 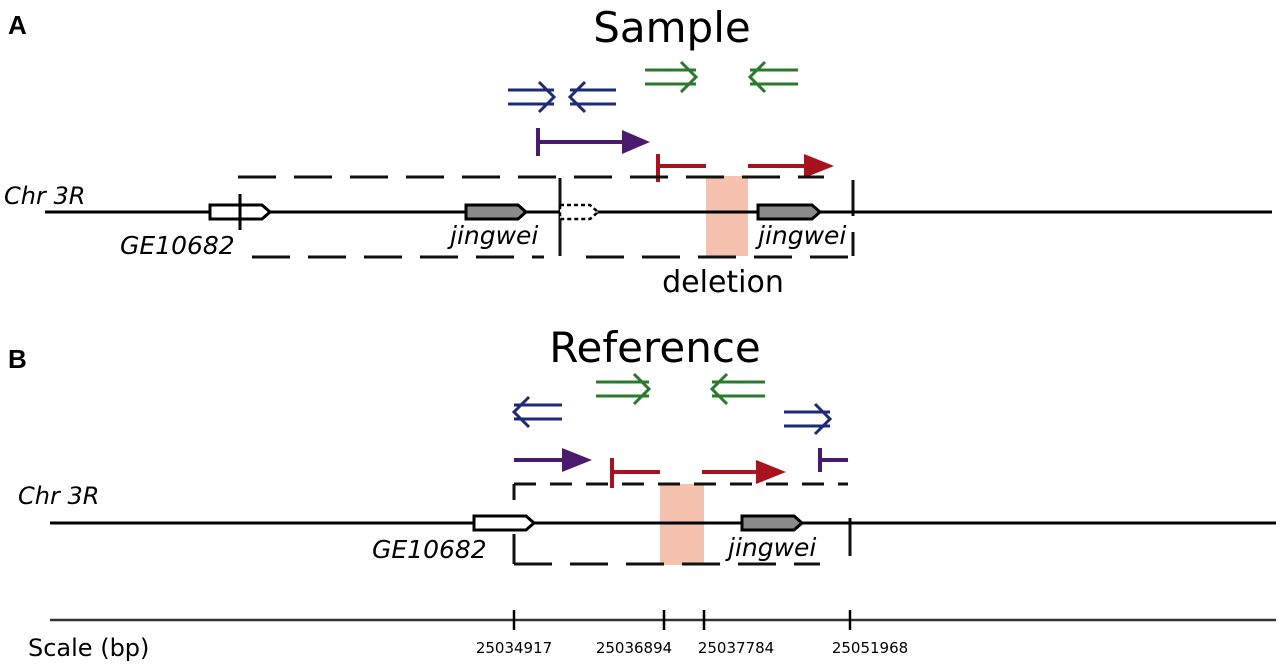 What do you see at coordinates (634, 648) in the screenshot?
I see `scale-tick-label-2: 25036894` at bounding box center [634, 648].